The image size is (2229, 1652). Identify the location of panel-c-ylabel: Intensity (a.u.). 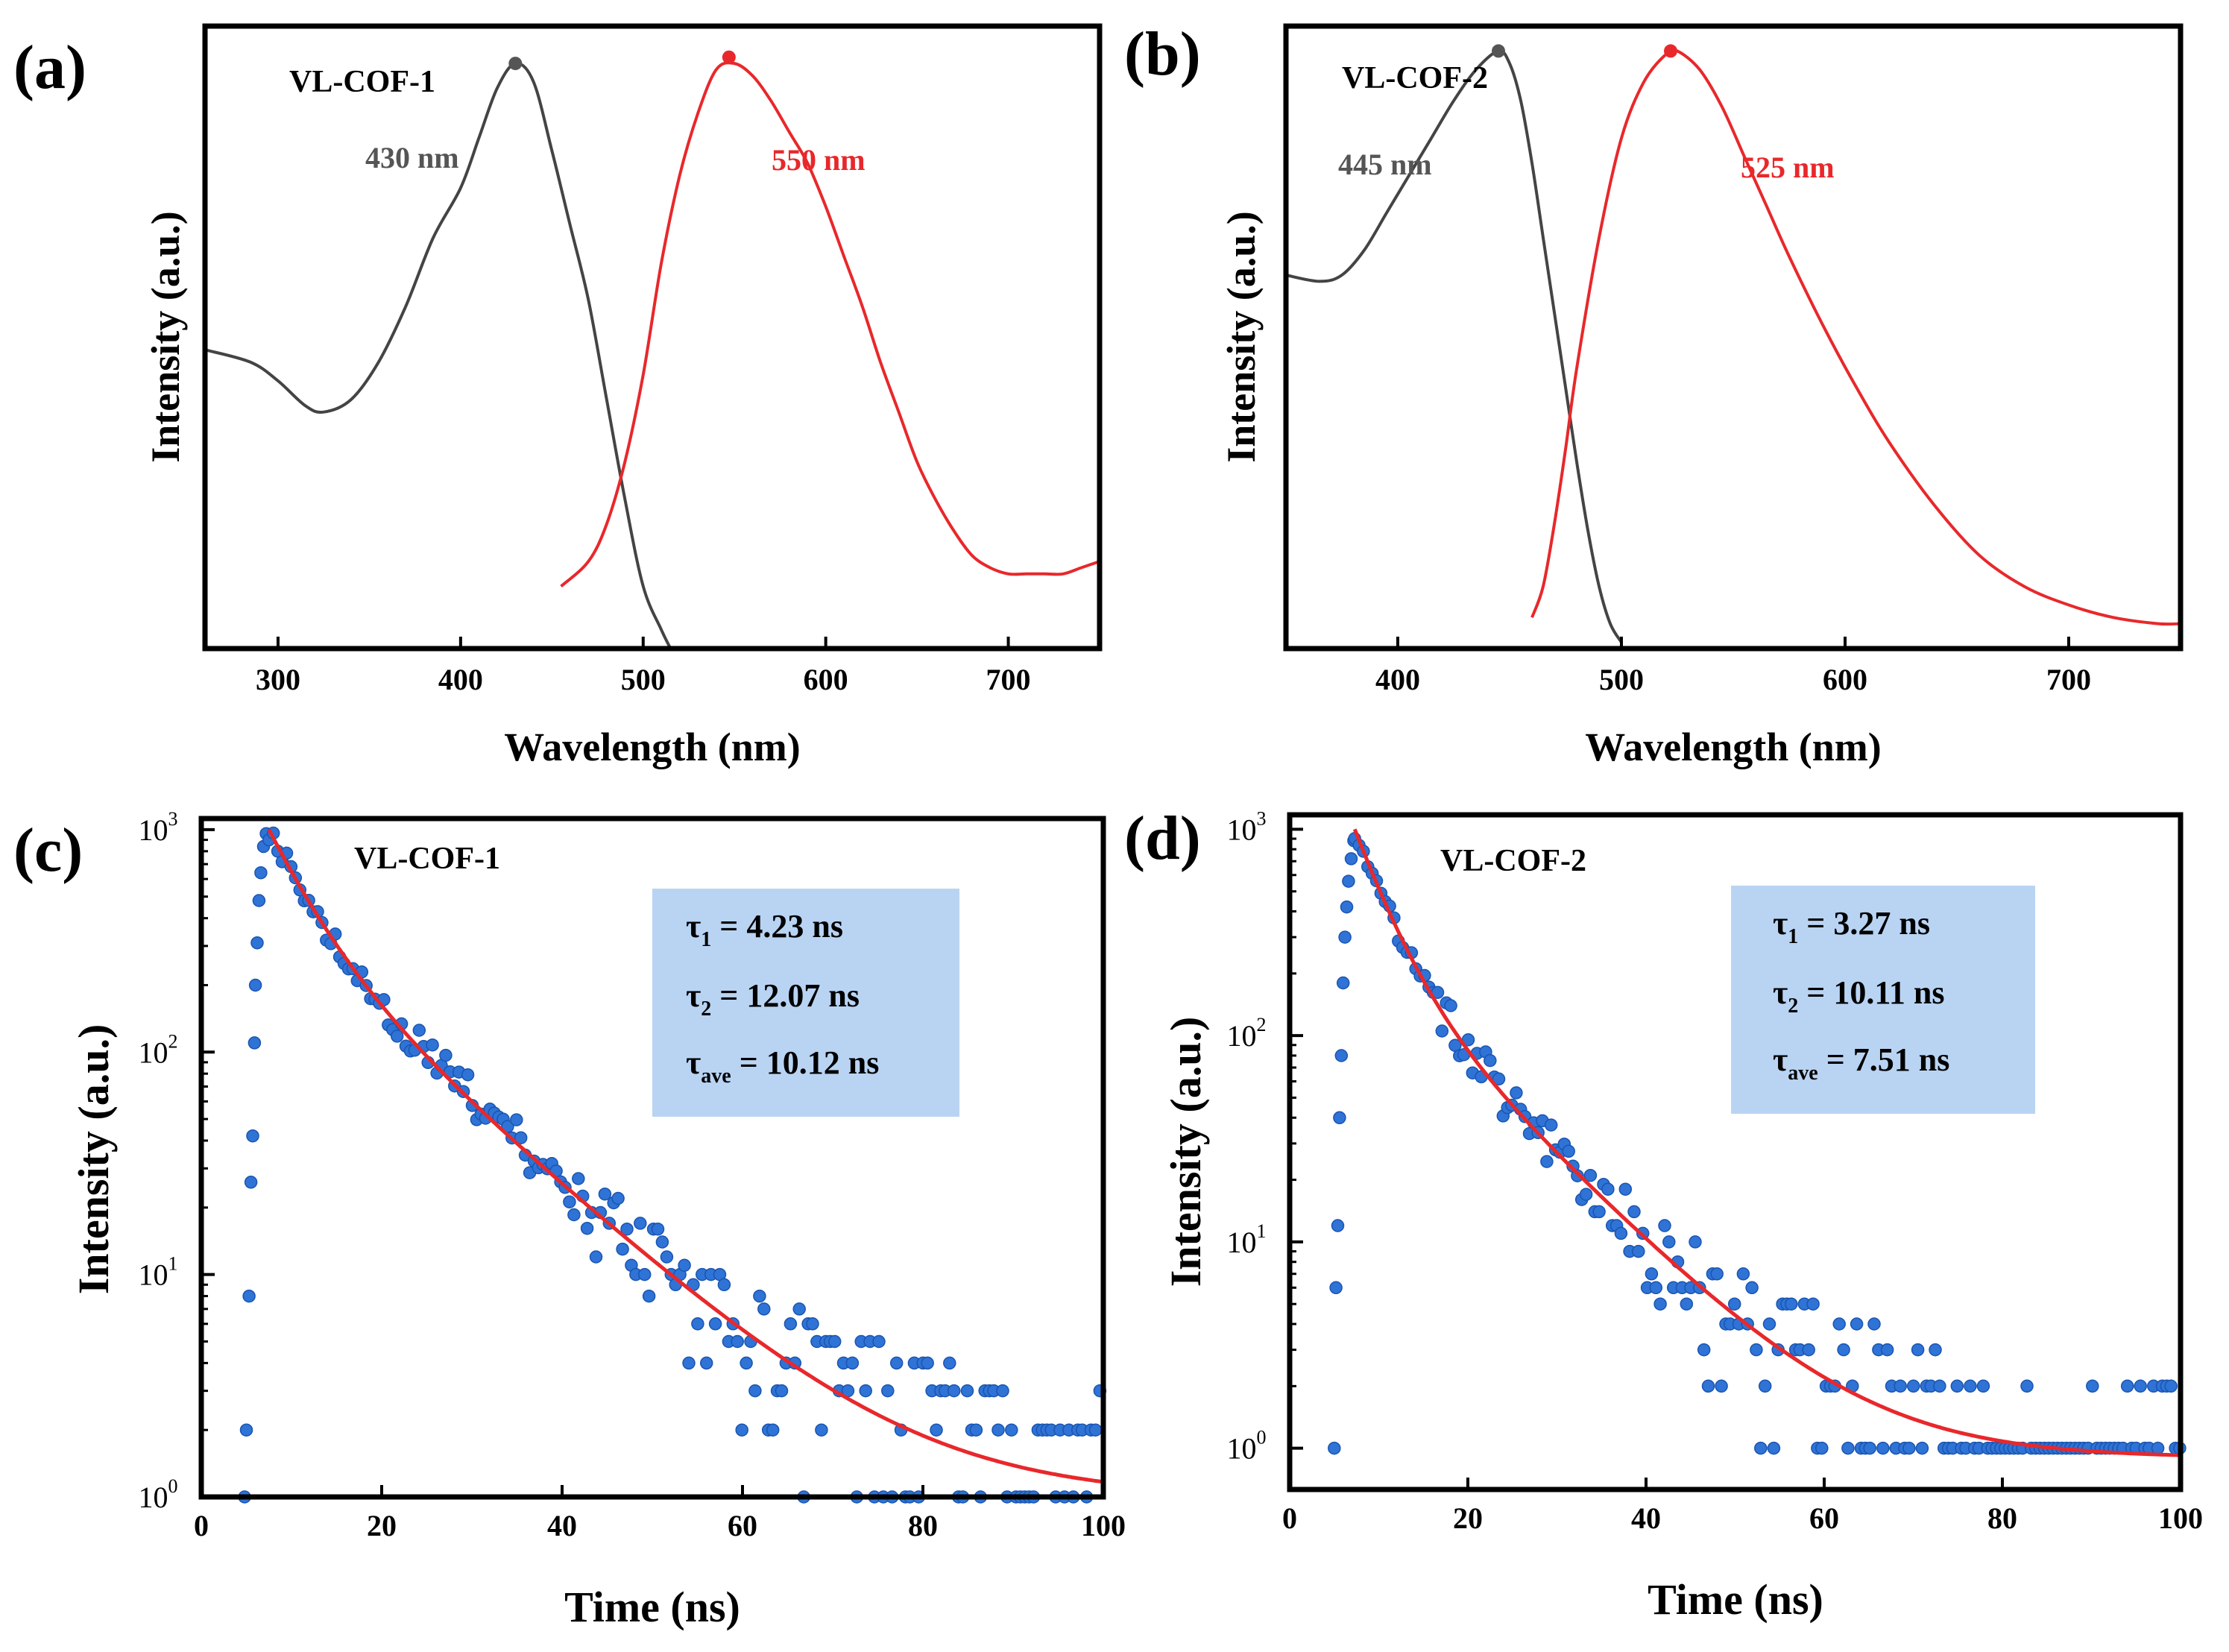
(93, 1160).